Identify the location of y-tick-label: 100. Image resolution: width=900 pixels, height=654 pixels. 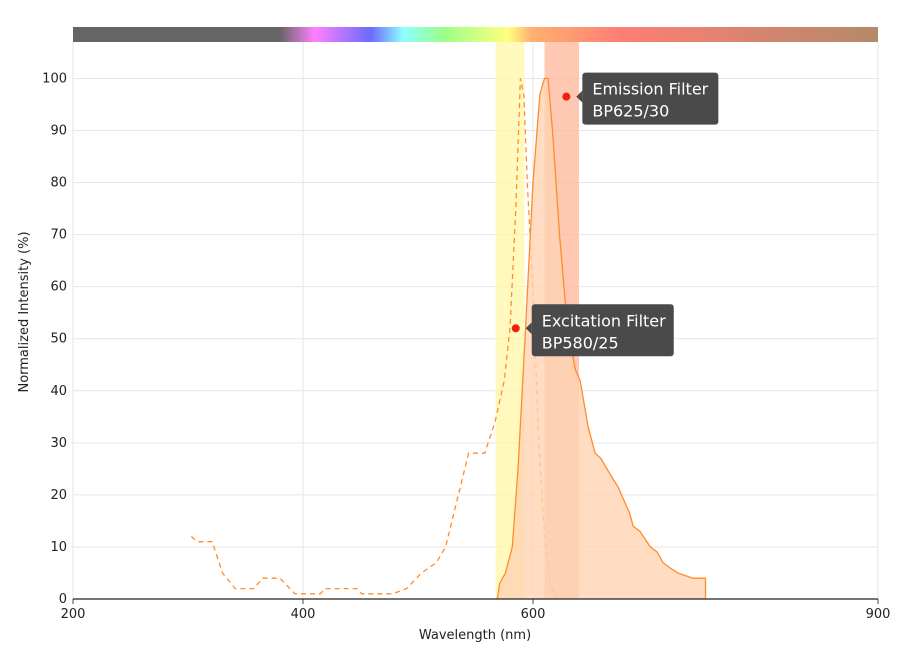
(54, 78).